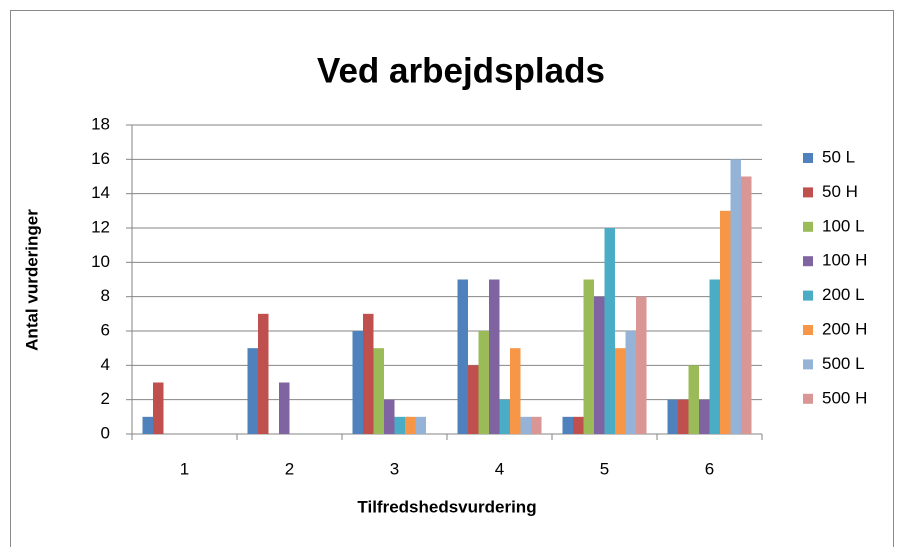 Image resolution: width=904 pixels, height=547 pixels. What do you see at coordinates (499, 468) in the screenshot?
I see `x-tick-label: 4` at bounding box center [499, 468].